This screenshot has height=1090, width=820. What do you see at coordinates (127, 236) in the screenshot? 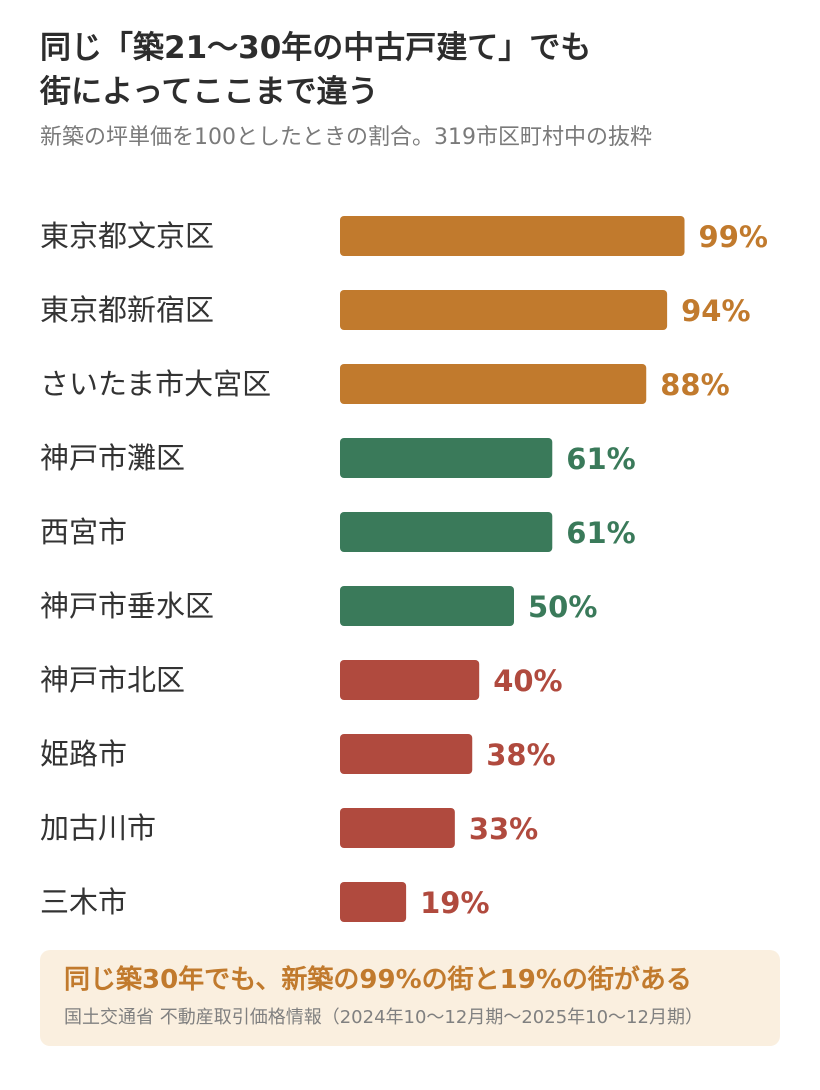
I see `category-label: 東京都文京区` at bounding box center [127, 236].